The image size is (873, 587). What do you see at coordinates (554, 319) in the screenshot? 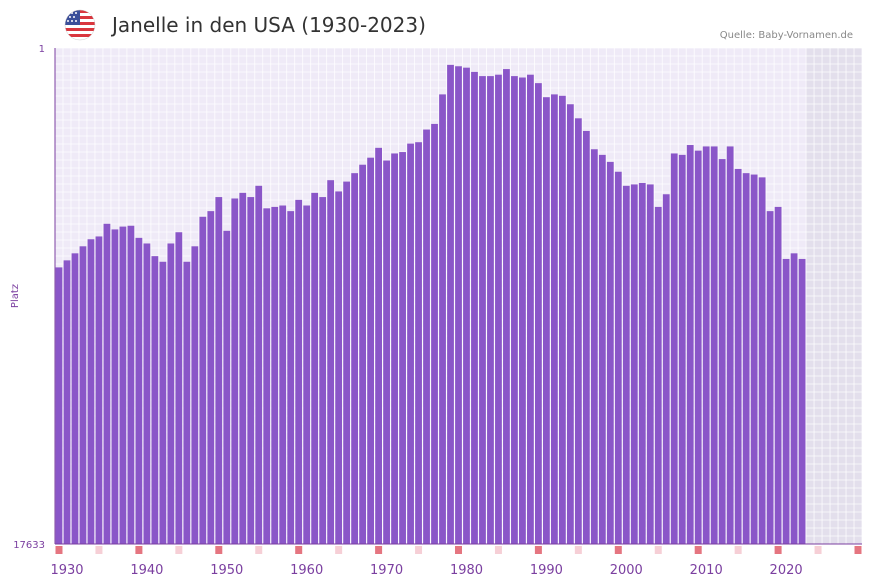
I see `bar-1991` at bounding box center [554, 319].